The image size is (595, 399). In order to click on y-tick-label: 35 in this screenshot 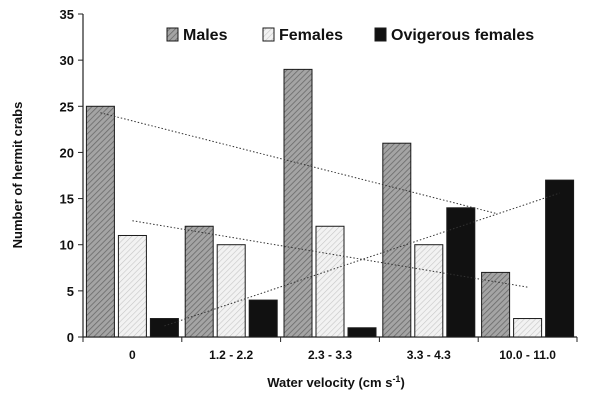, I will do `click(67, 14)`.